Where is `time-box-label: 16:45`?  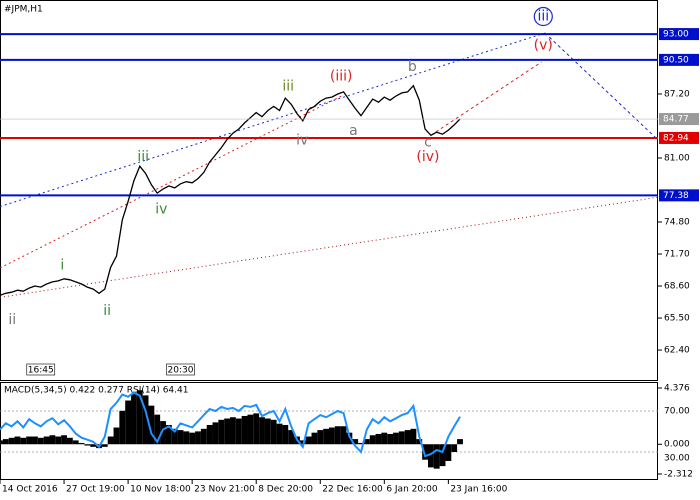 time-box-label: 16:45 is located at coordinates (41, 371).